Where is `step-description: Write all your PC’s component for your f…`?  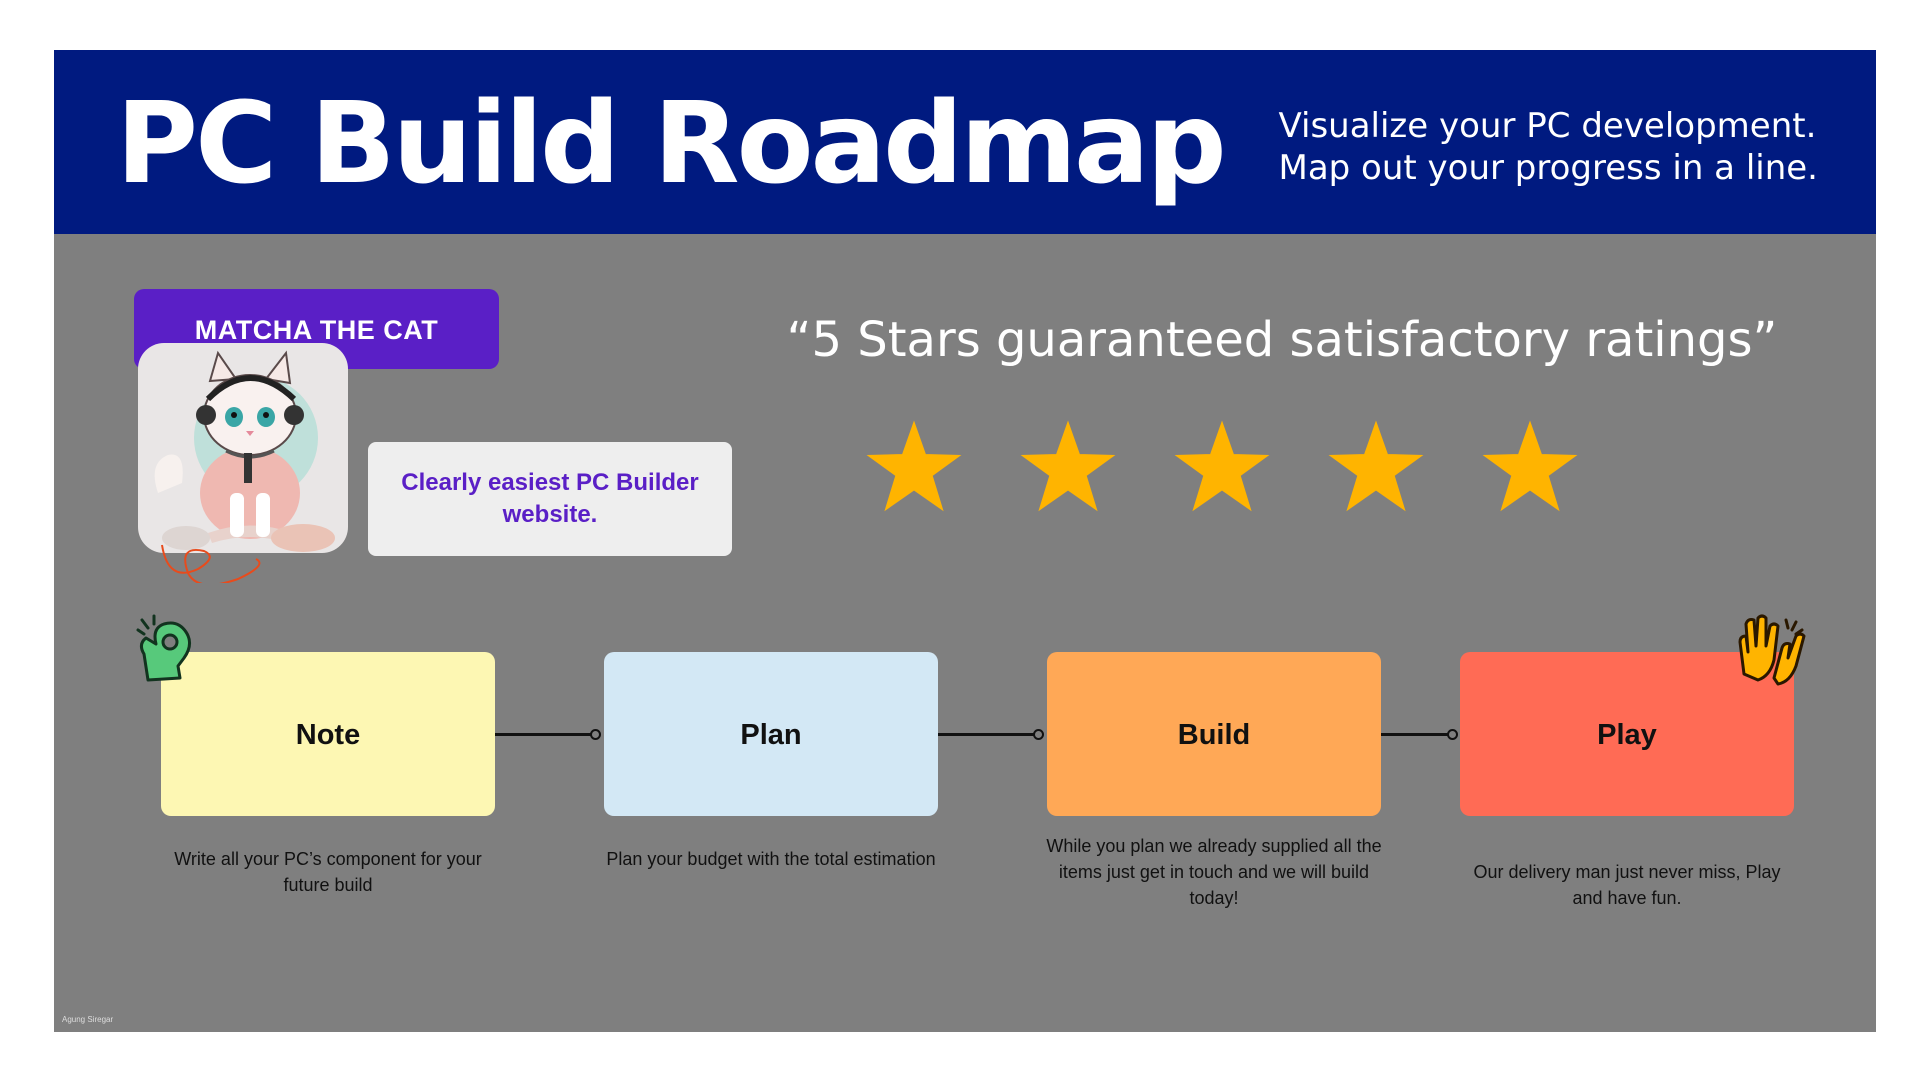 step-description: Write all your PC’s component for your f… is located at coordinates (328, 872).